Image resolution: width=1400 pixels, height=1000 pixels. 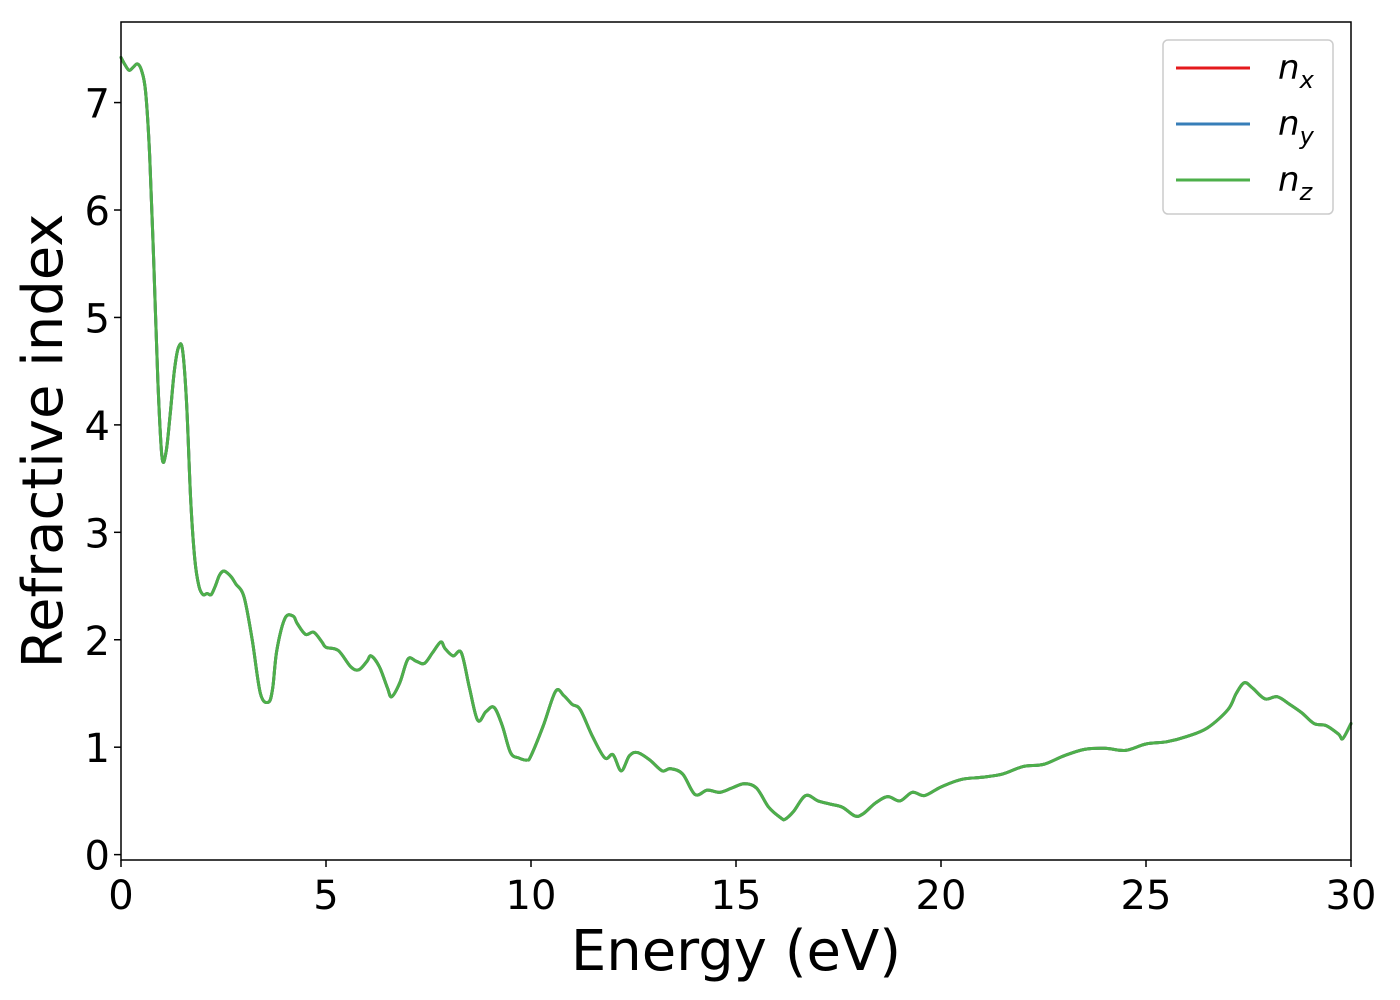 What do you see at coordinates (1351, 896) in the screenshot?
I see `x-tick-label: 30` at bounding box center [1351, 896].